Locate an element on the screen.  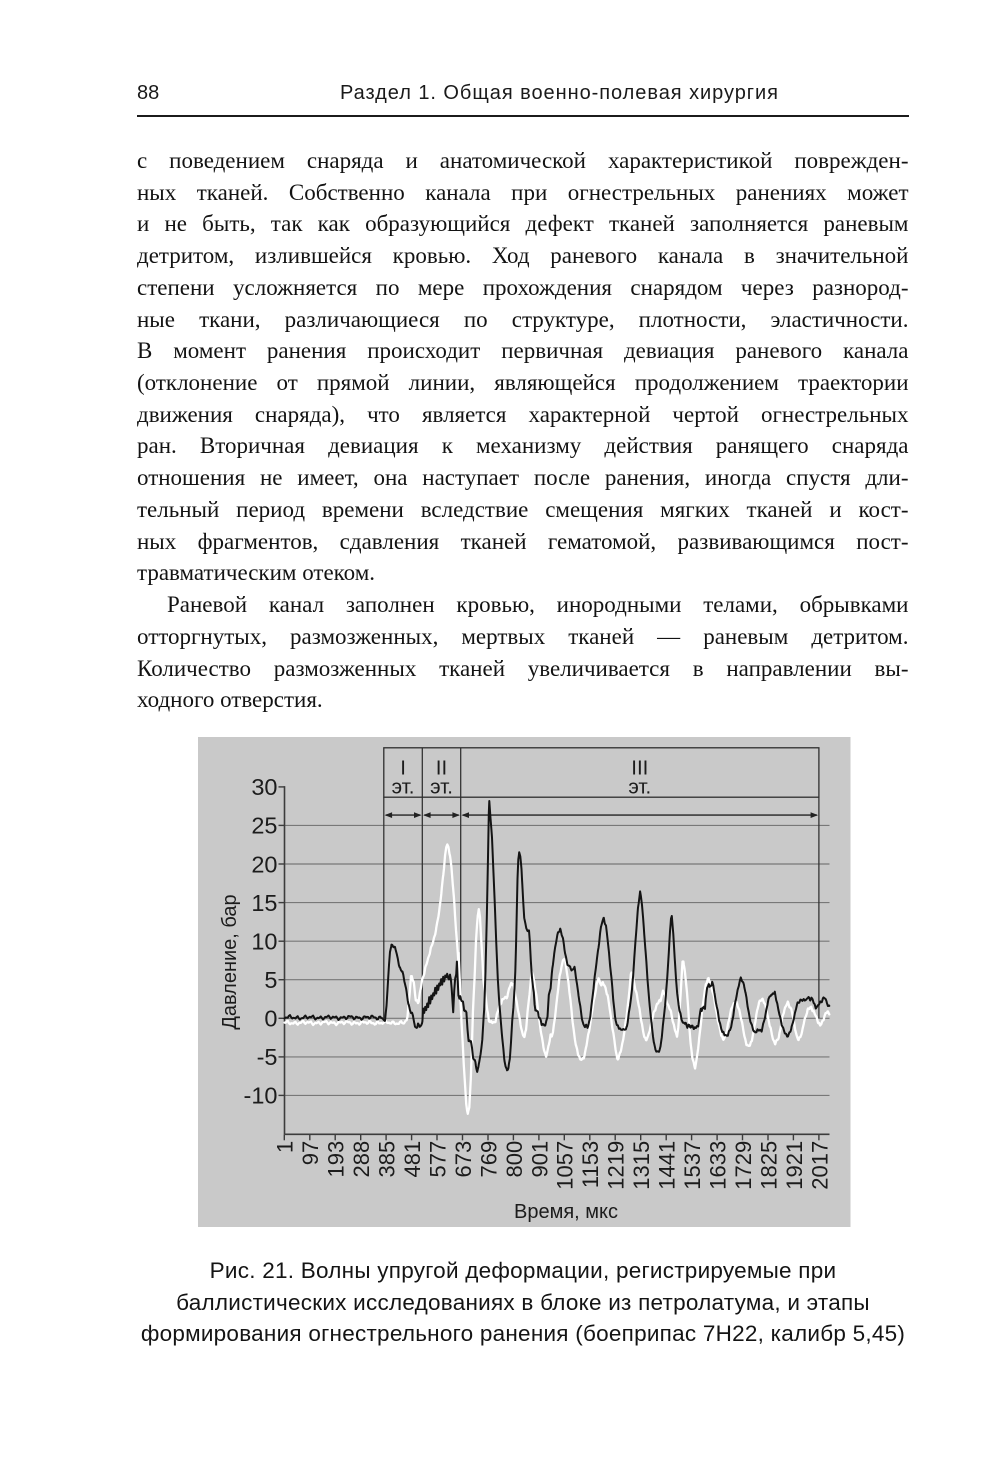
svg-text: 0 is located at coordinates (270, 1018).